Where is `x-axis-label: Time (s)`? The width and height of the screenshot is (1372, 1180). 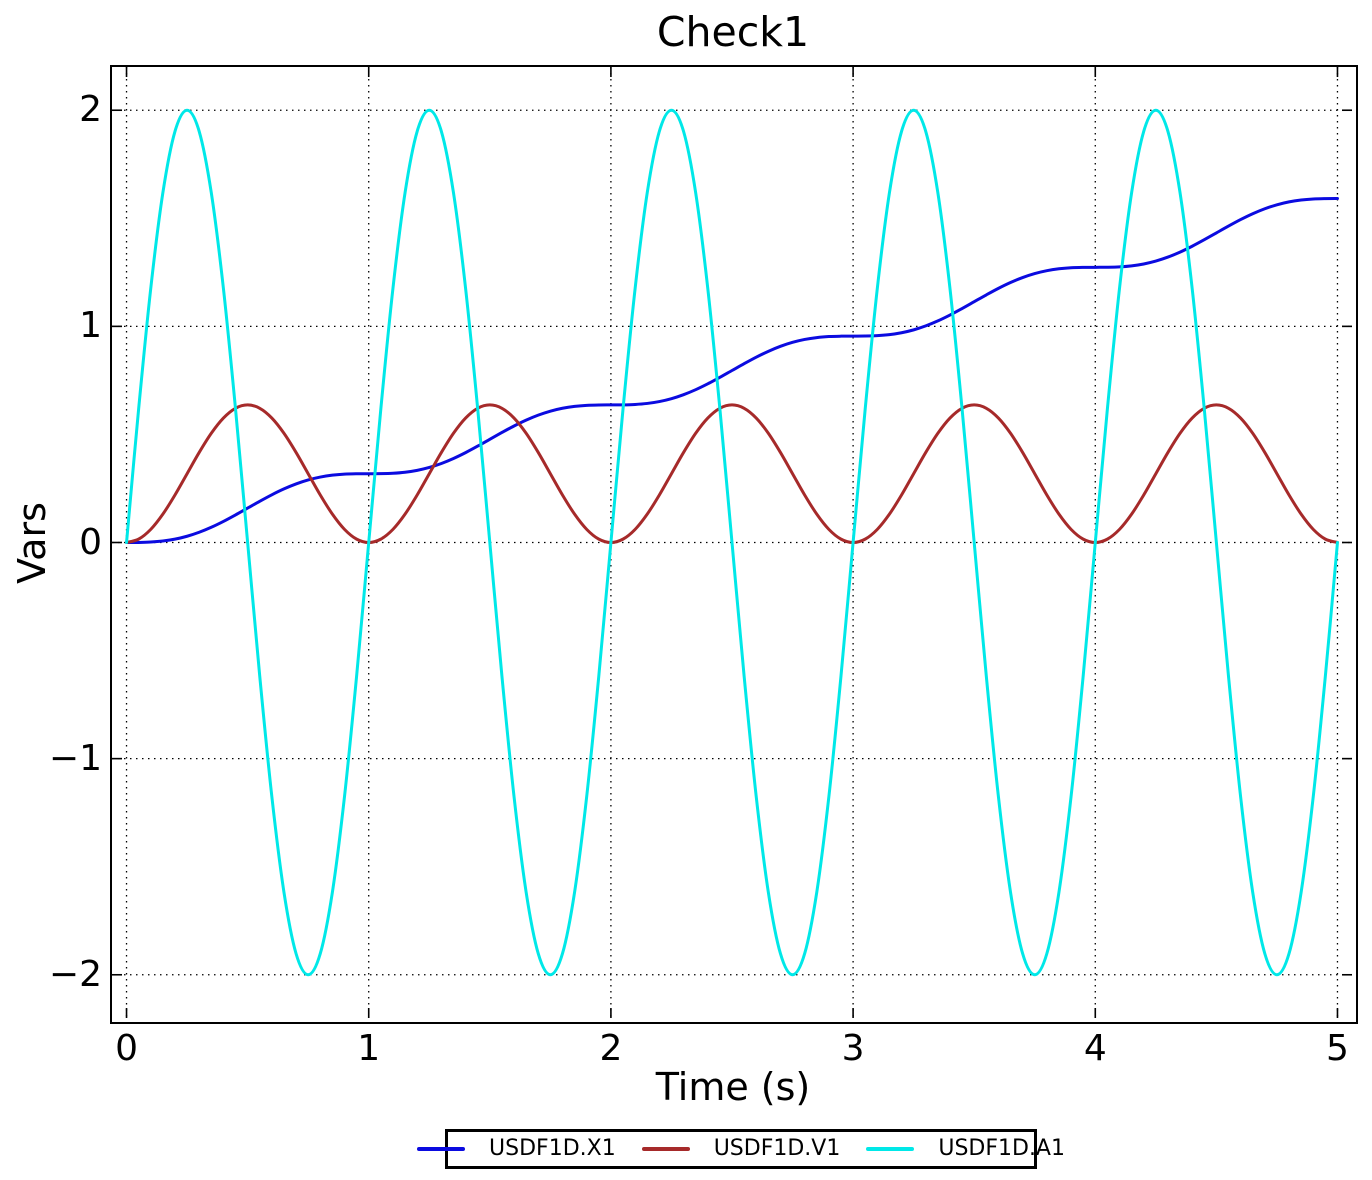
x-axis-label: Time (s) is located at coordinates (733, 1087).